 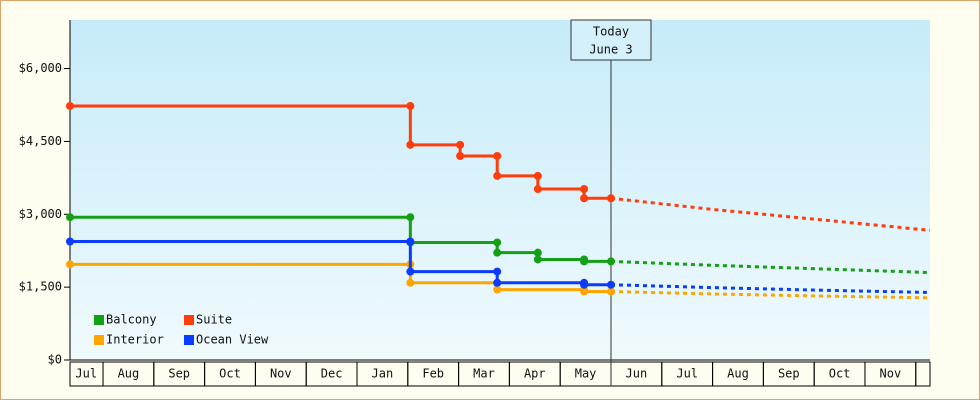 I want to click on y-tick-label: $6,000, so click(x=40, y=68).